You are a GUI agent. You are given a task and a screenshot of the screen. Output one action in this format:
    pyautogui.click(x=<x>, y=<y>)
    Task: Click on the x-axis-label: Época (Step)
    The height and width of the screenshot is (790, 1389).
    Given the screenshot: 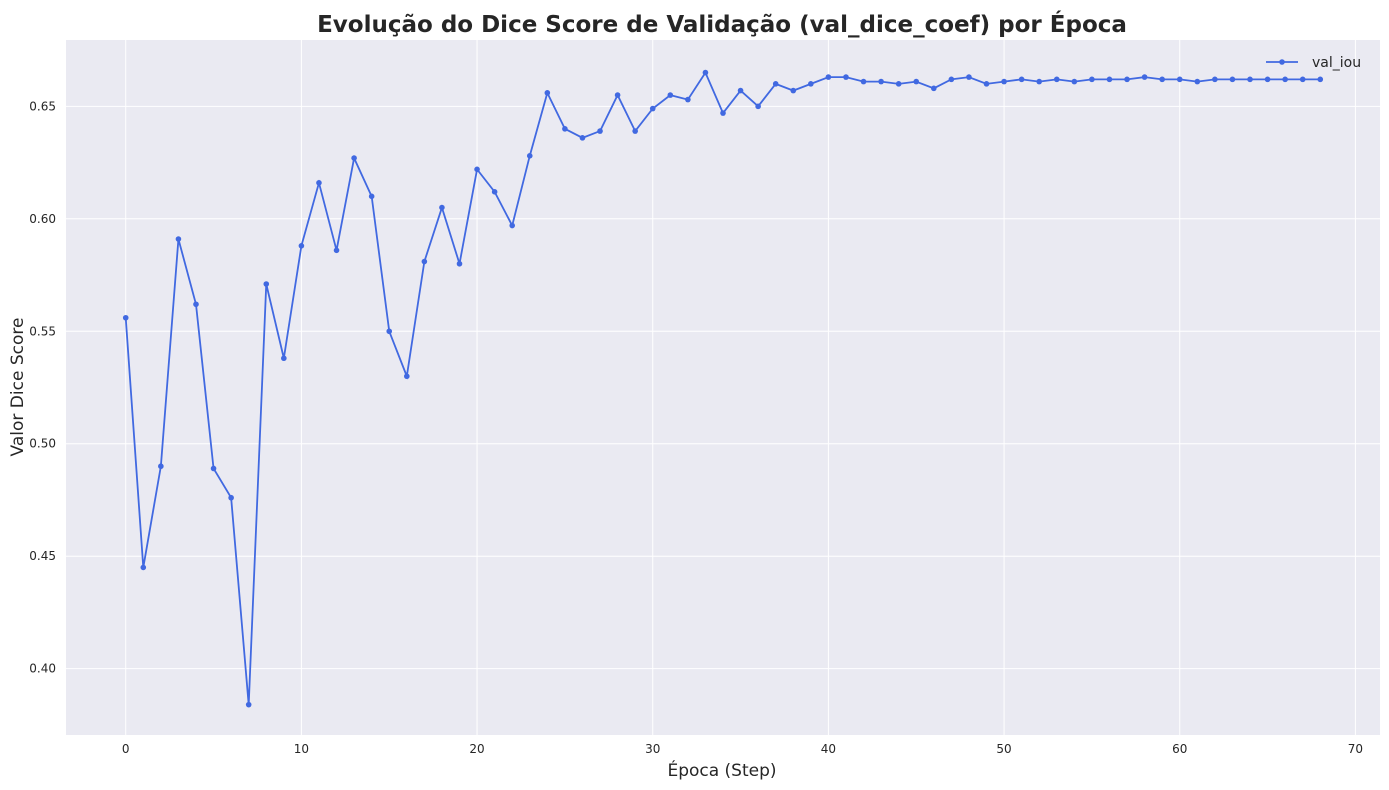 What is the action you would take?
    pyautogui.click(x=721, y=770)
    